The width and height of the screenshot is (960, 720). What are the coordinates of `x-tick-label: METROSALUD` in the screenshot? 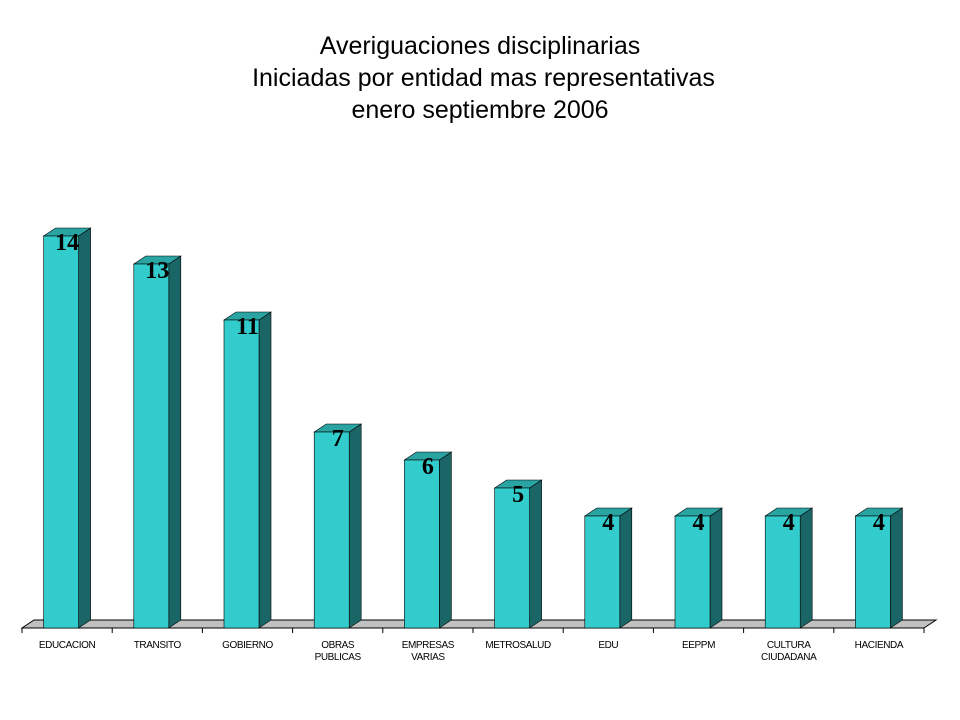 It's located at (518, 645).